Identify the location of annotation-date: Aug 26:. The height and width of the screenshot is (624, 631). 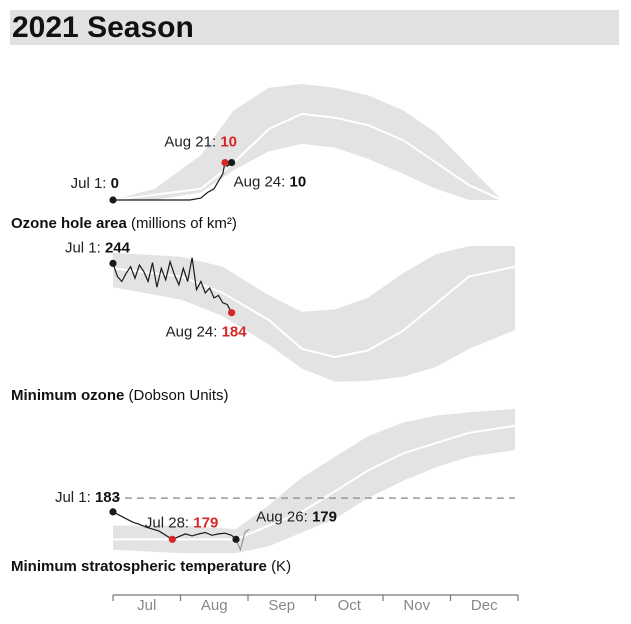
(284, 516).